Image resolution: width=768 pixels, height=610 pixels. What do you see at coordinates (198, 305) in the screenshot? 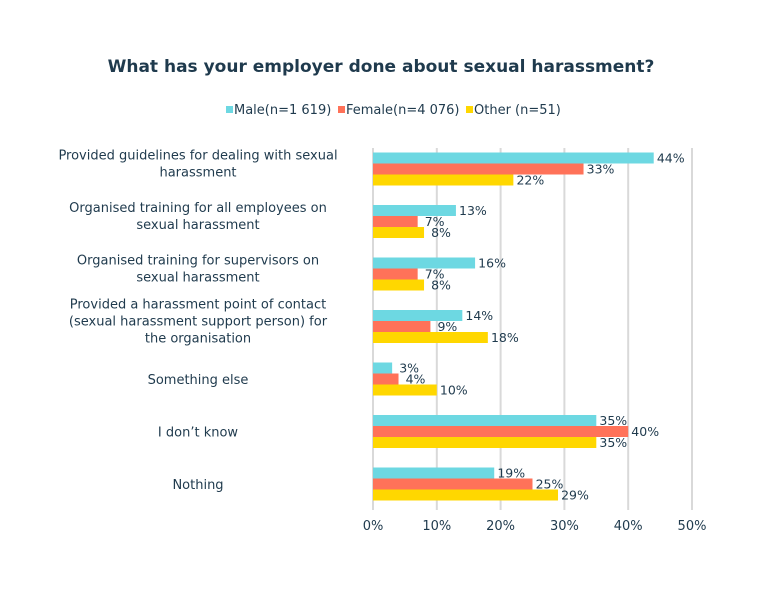
I see `category-label: Provided a harassment point of contact` at bounding box center [198, 305].